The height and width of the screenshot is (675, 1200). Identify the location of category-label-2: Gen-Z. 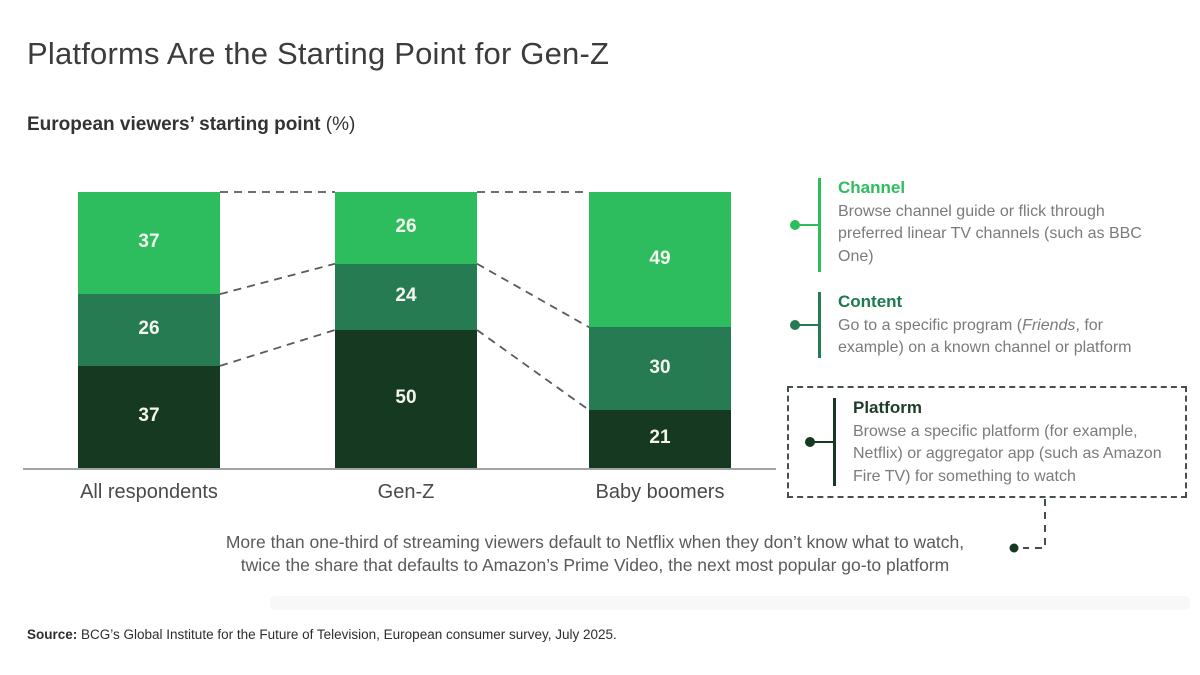
(406, 492).